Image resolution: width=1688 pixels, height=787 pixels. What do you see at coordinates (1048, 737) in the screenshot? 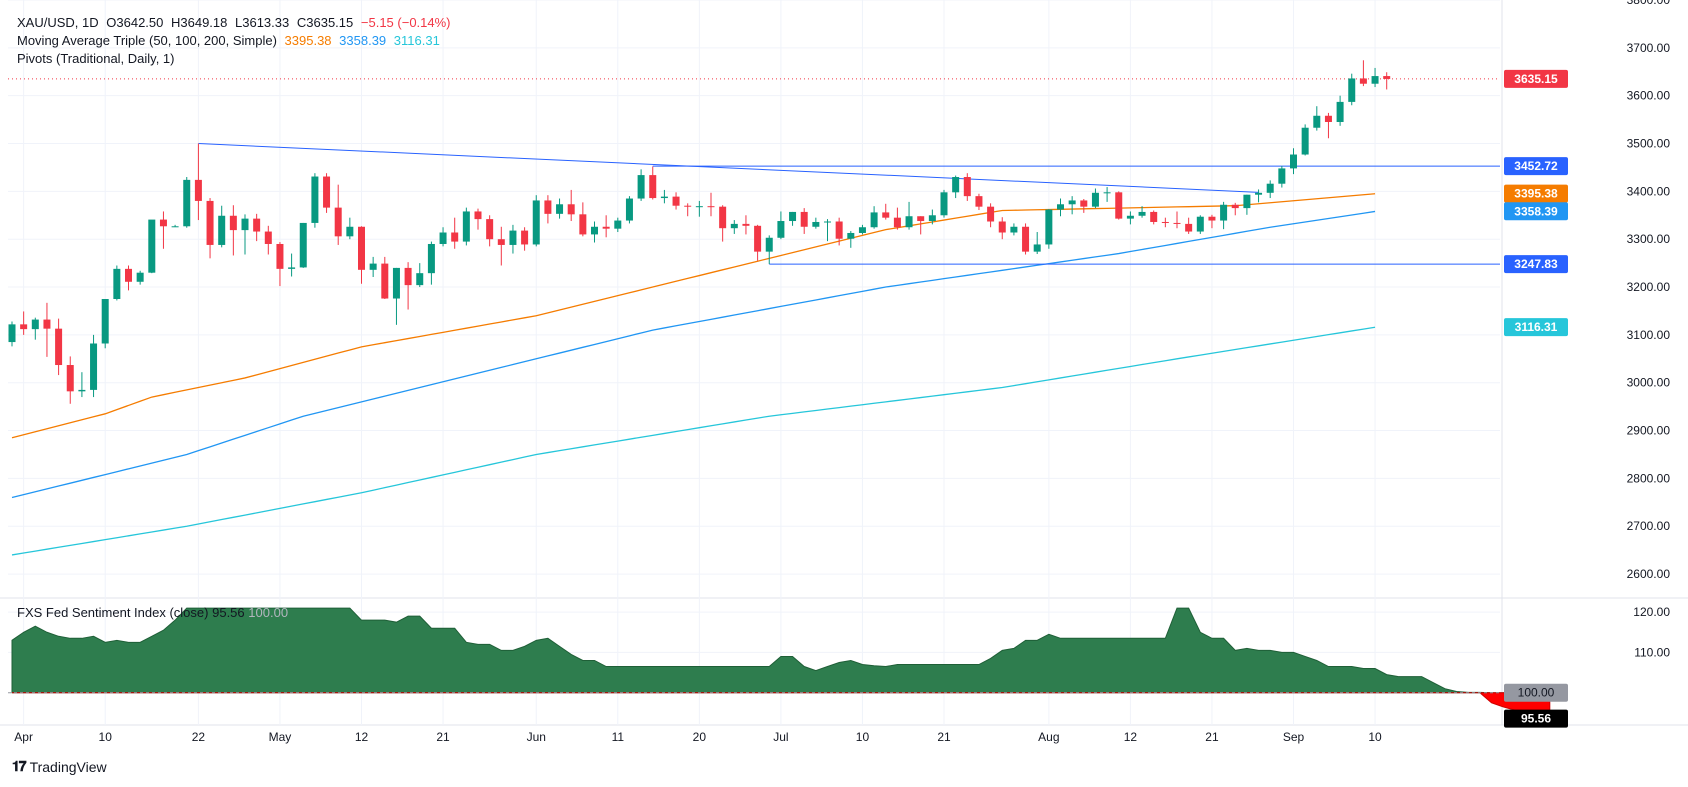
I see `x-tick-label: Aug` at bounding box center [1048, 737].